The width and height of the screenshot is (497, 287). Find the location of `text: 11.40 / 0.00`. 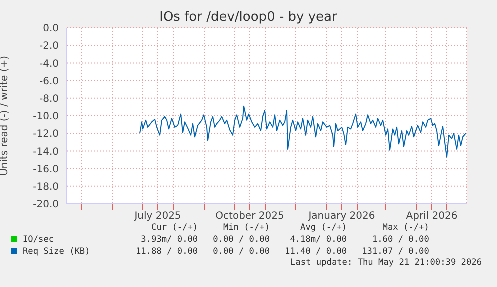

text: 11.40 / 0.00 is located at coordinates (316, 252).